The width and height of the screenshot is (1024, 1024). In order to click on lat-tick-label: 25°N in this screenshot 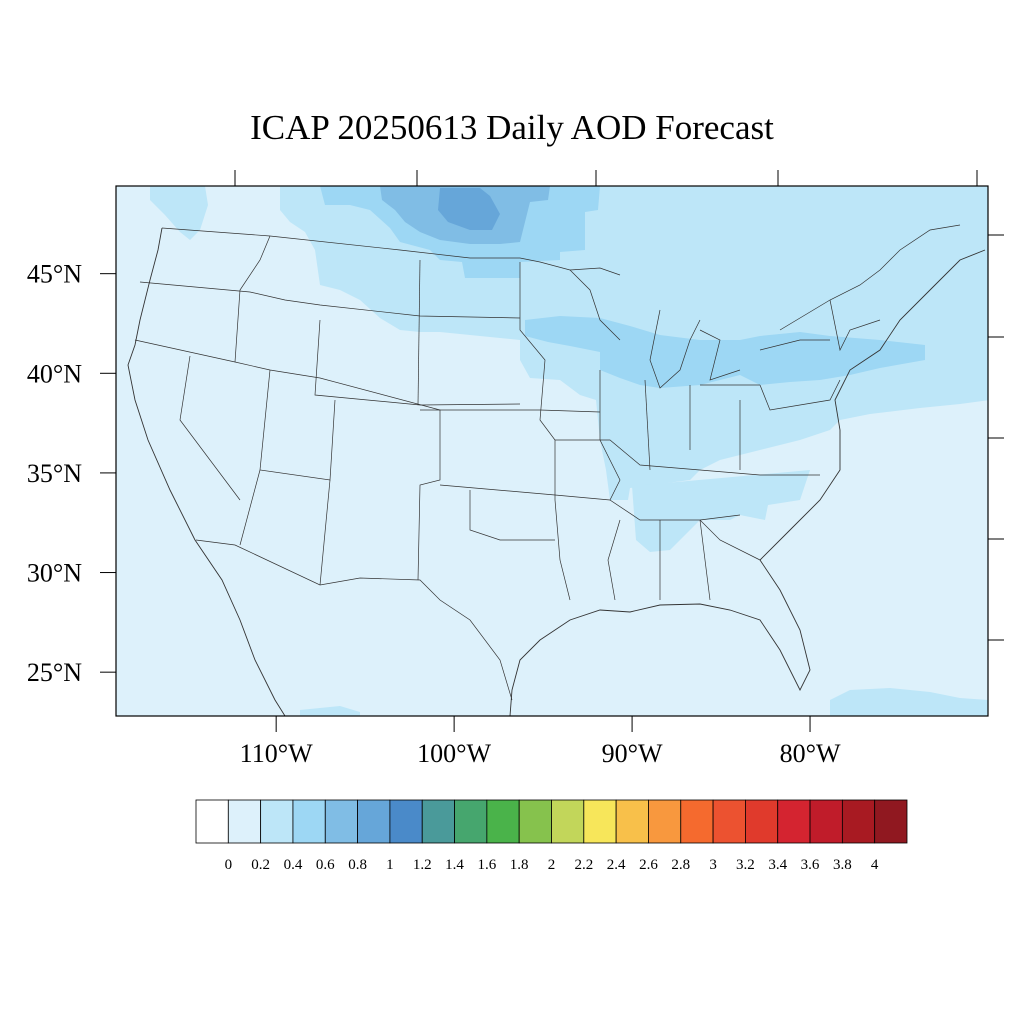, I will do `click(54, 672)`.